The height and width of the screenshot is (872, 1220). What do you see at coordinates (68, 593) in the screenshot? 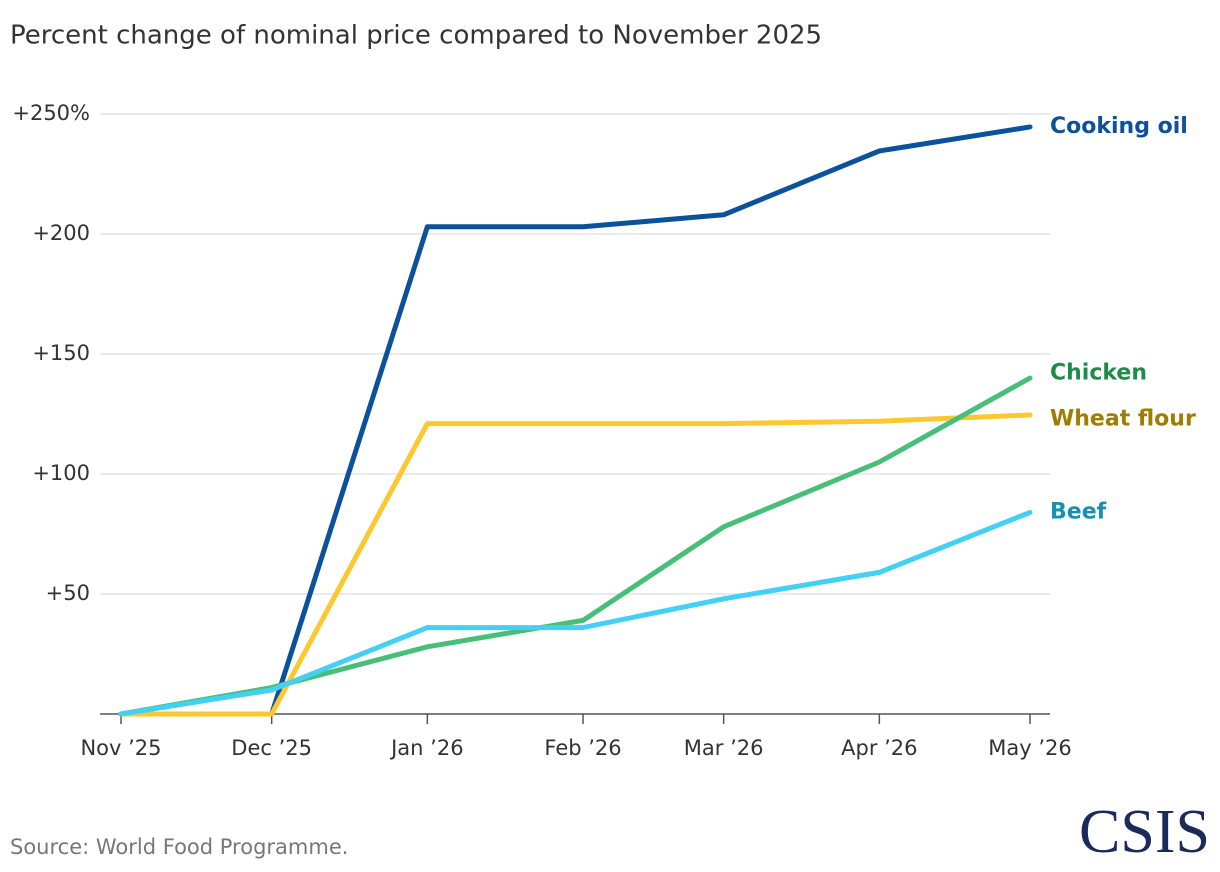
I see `y-tick-label: +50` at bounding box center [68, 593].